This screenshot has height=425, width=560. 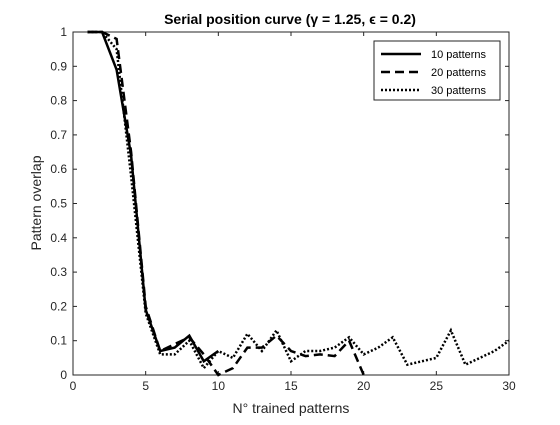 I want to click on y-tick-label: 0.5, so click(x=58, y=204).